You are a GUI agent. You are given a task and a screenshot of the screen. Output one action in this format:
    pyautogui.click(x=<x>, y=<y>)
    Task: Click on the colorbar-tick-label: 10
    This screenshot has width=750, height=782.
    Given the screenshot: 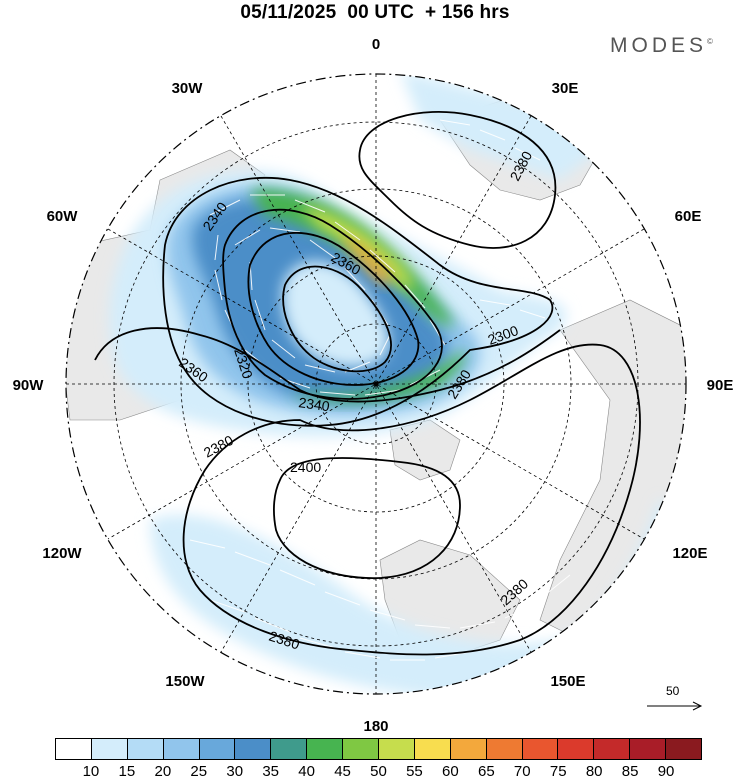 What is the action you would take?
    pyautogui.click(x=91, y=771)
    